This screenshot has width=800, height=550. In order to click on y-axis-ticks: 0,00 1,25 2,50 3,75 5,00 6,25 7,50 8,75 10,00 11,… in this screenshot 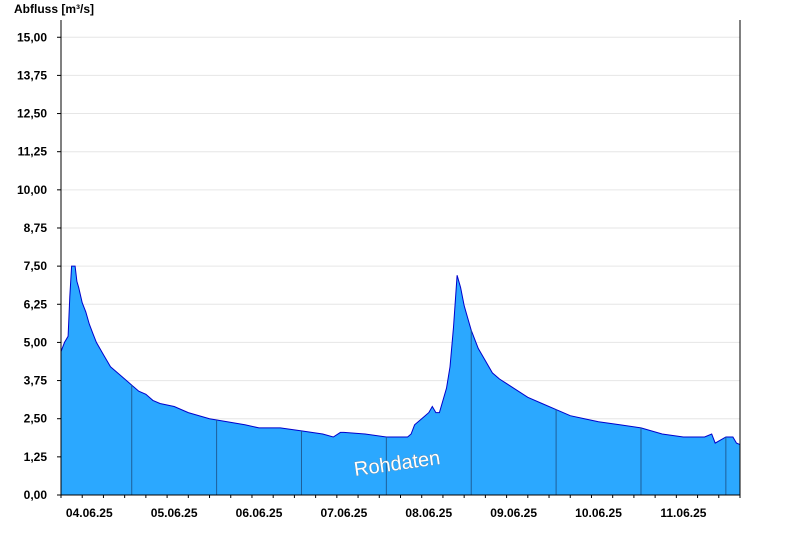, I will do `click(39, 266)`.